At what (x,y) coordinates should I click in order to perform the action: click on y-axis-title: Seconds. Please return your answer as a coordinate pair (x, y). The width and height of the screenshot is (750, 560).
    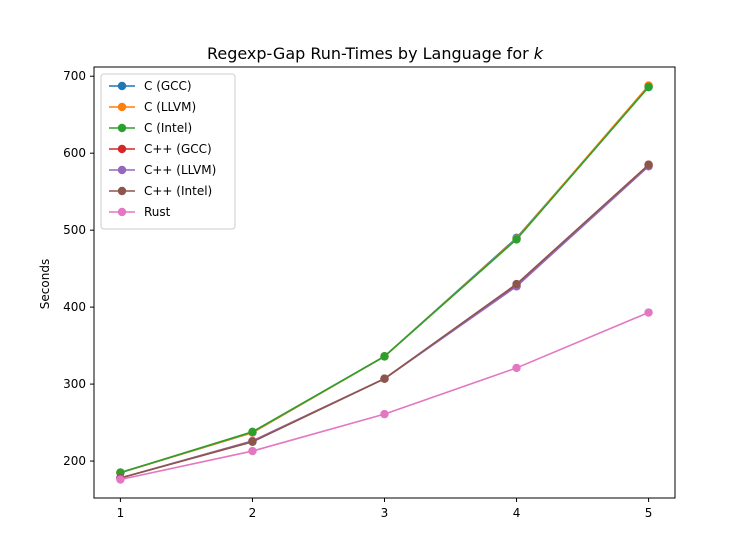
    Looking at the image, I should click on (45, 284).